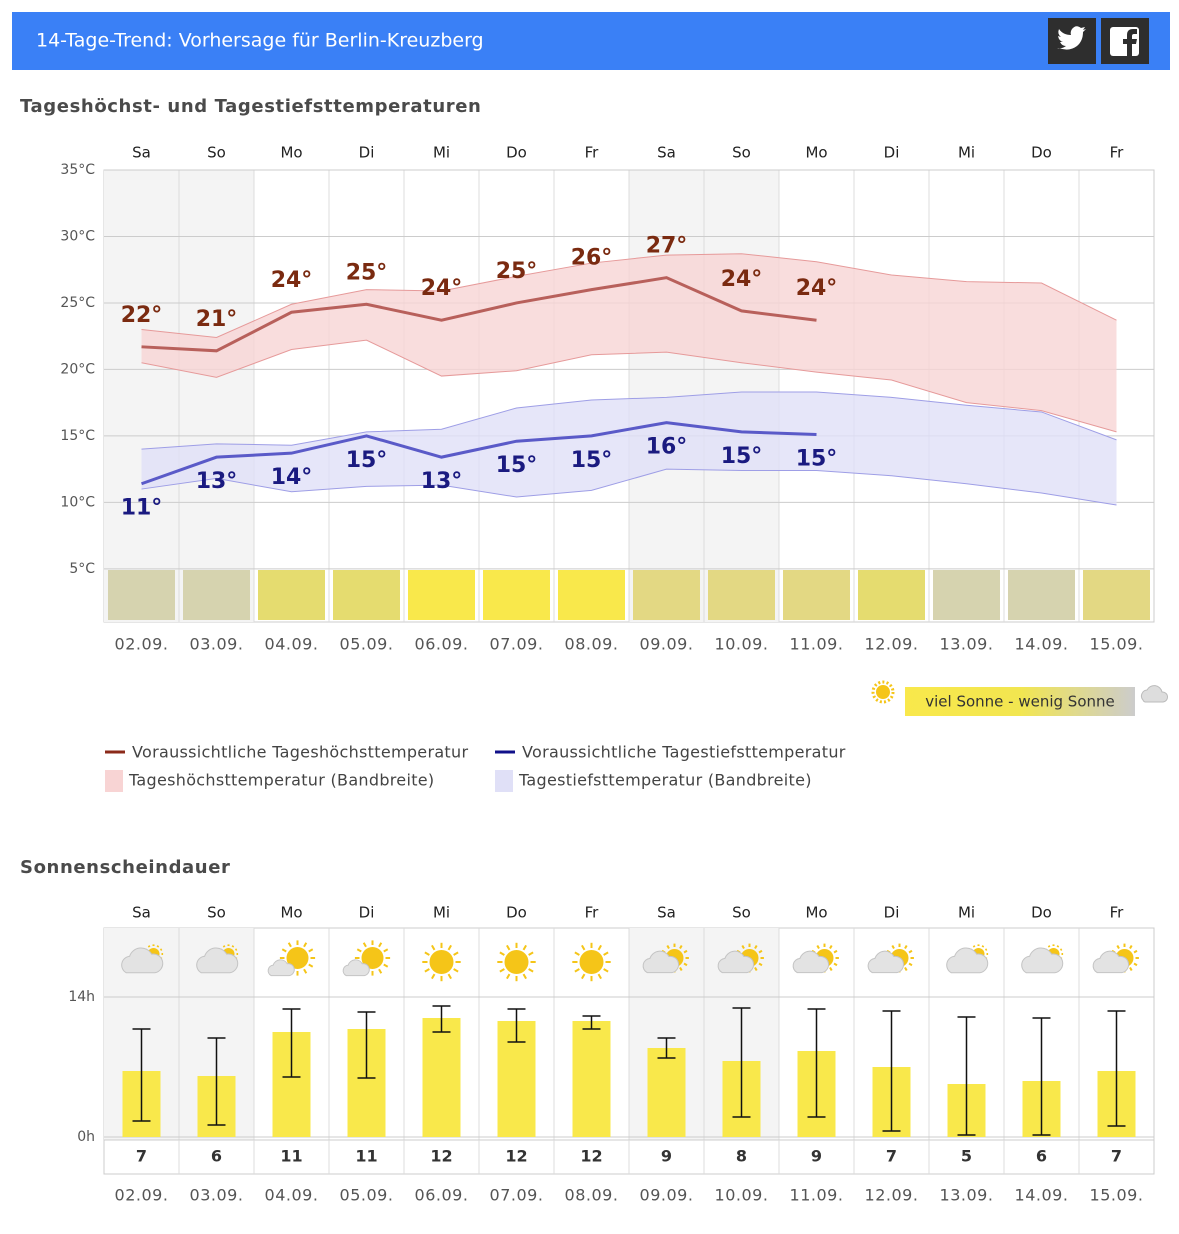 The height and width of the screenshot is (1234, 1179). What do you see at coordinates (367, 1195) in the screenshot?
I see `date-label: 05.09.` at bounding box center [367, 1195].